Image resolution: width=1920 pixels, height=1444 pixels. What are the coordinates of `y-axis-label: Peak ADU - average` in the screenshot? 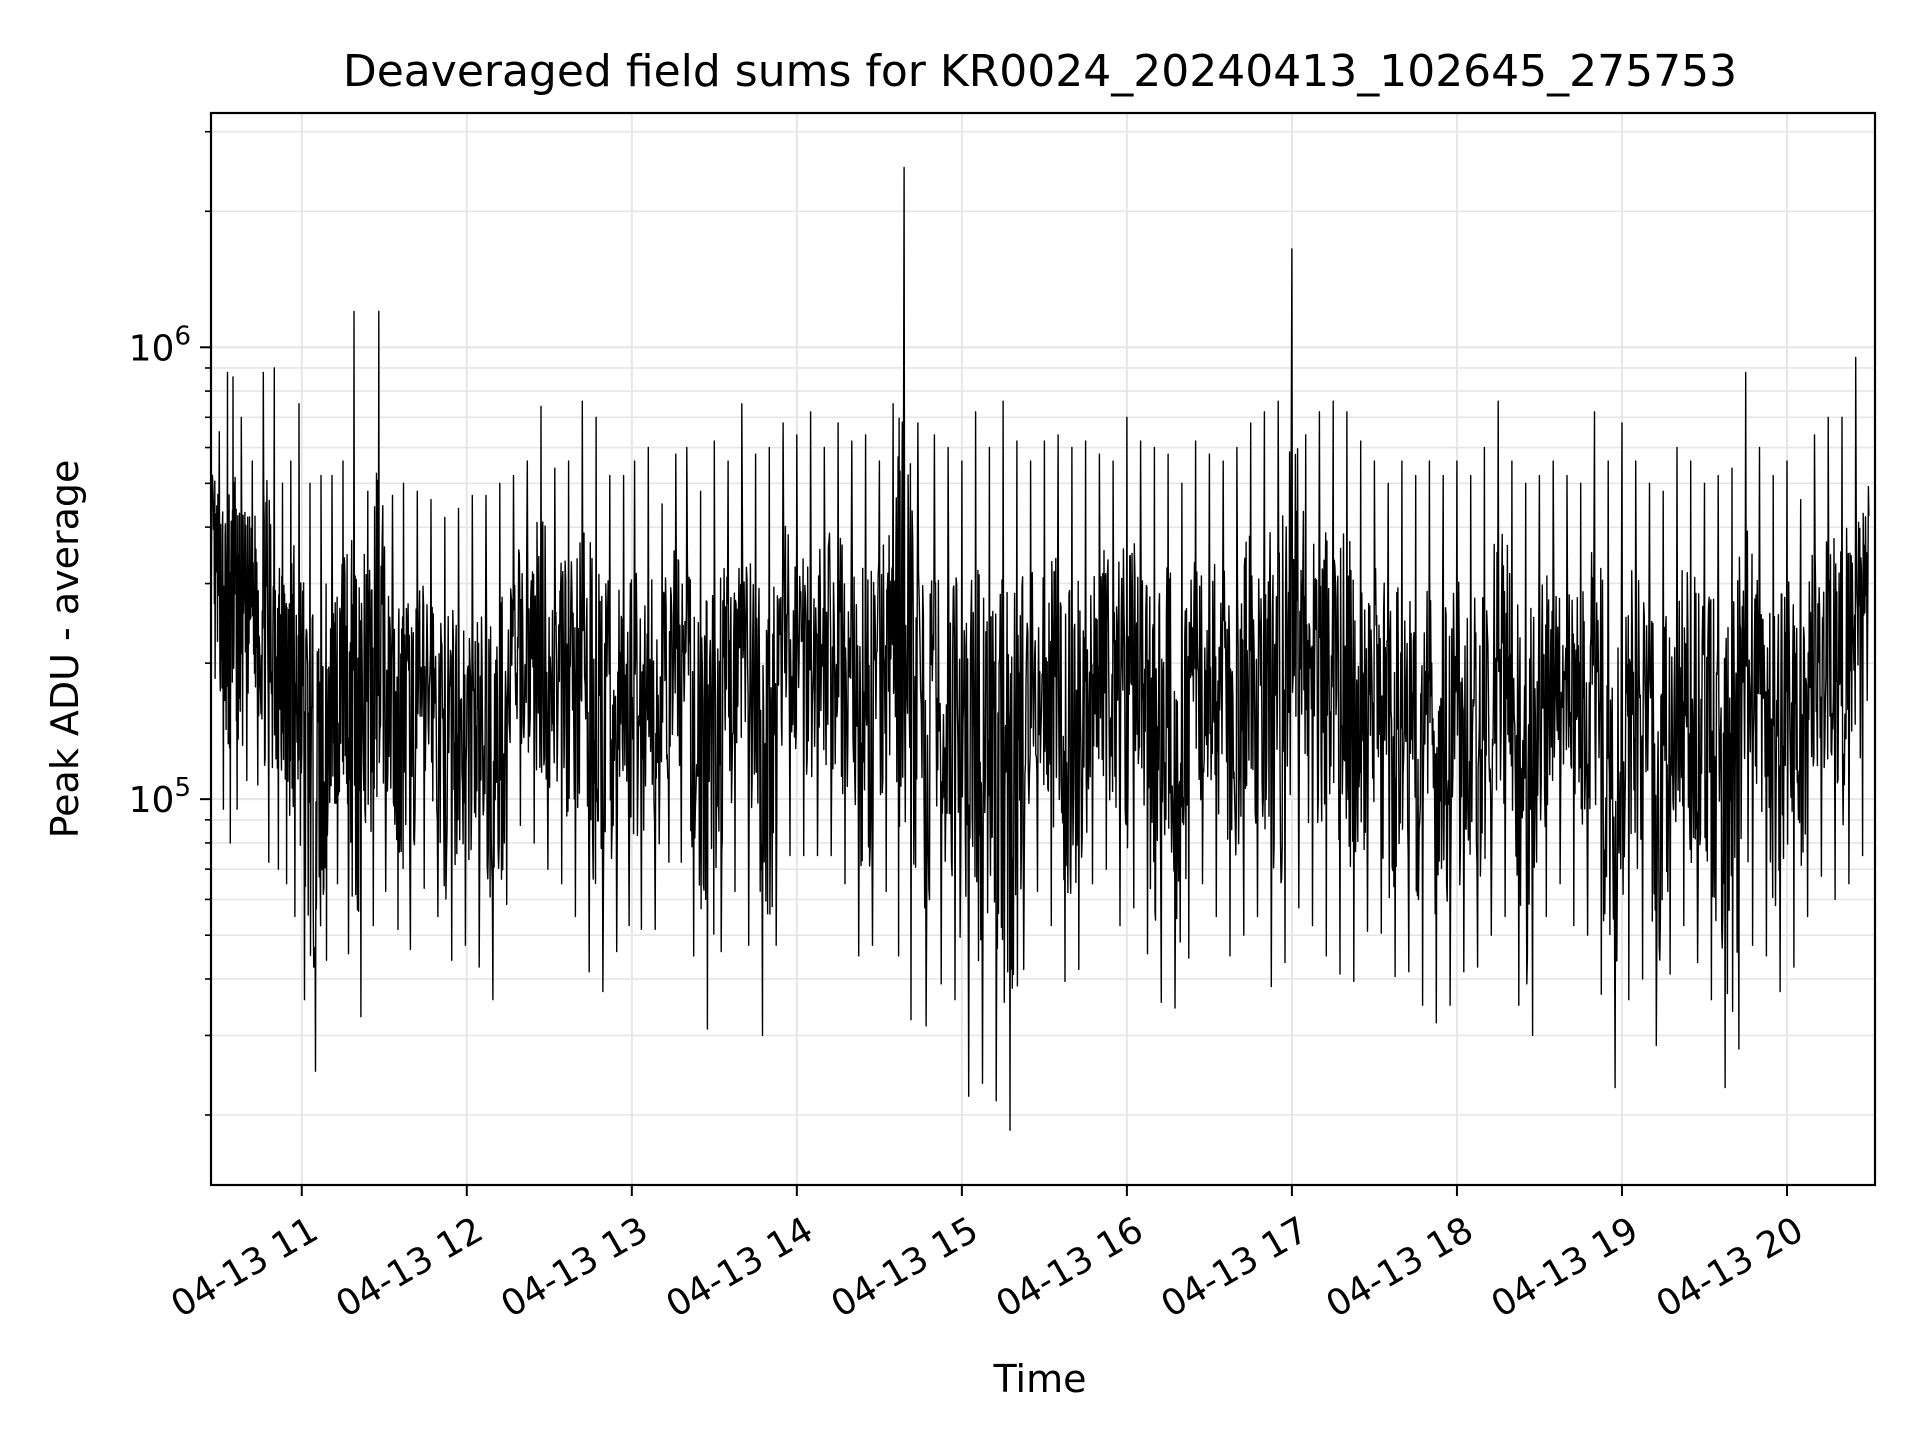 It's located at (65, 649).